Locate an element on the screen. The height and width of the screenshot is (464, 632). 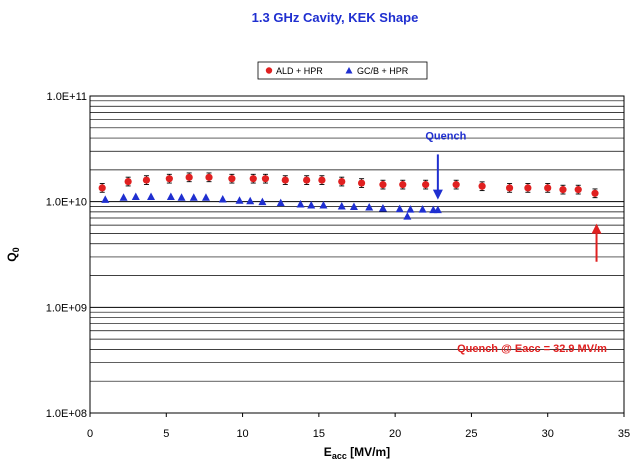
y-axis-label-main: Q is located at coordinates (12, 256).